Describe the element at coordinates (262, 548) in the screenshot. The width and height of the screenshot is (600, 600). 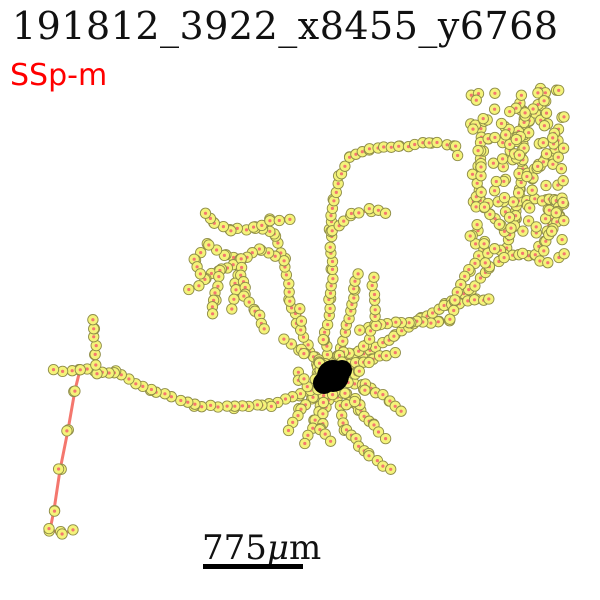
I see `scale-bar-label: 775μm` at that location.